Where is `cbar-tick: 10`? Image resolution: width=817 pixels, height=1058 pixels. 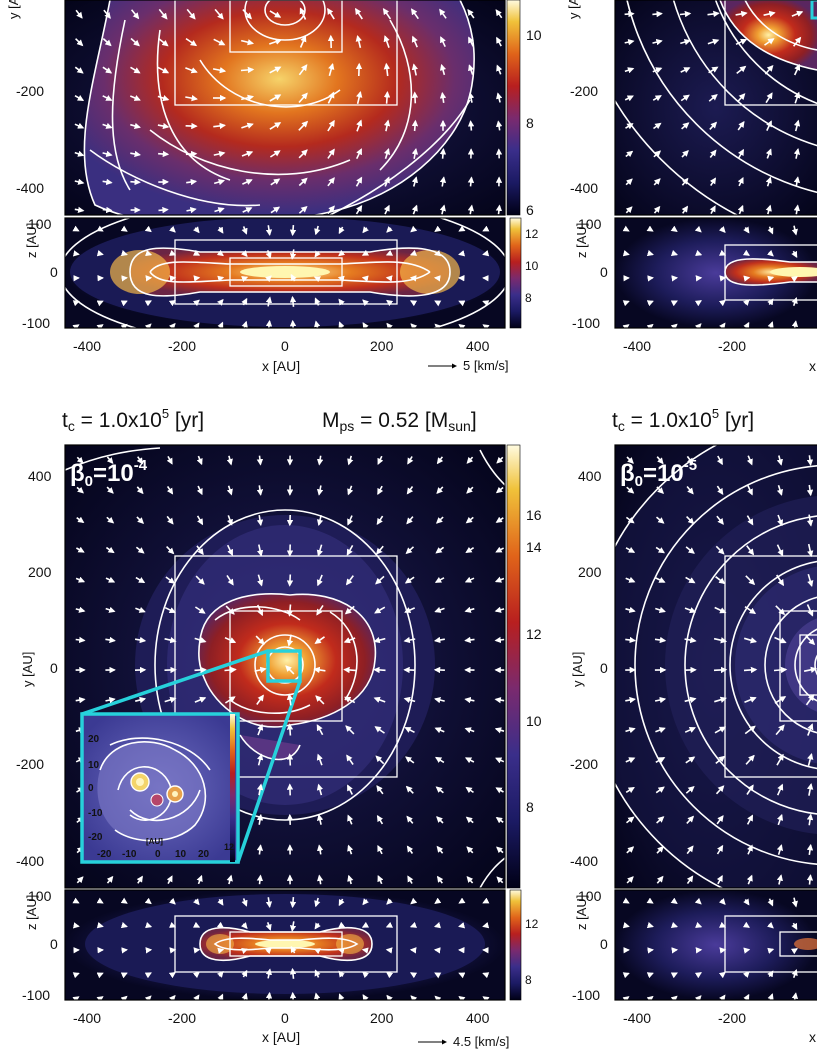 cbar-tick: 10 is located at coordinates (532, 266).